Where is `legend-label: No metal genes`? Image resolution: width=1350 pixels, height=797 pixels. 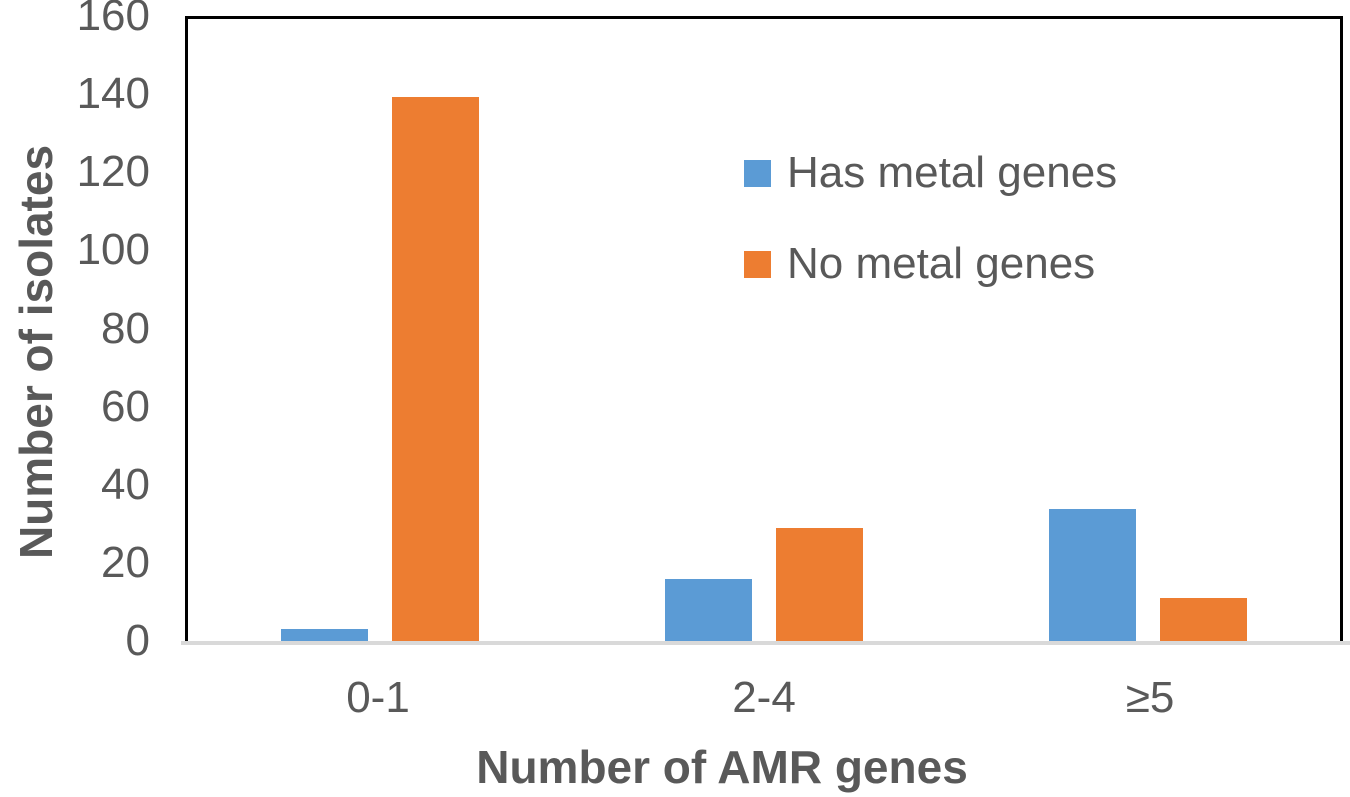 legend-label: No metal genes is located at coordinates (941, 263).